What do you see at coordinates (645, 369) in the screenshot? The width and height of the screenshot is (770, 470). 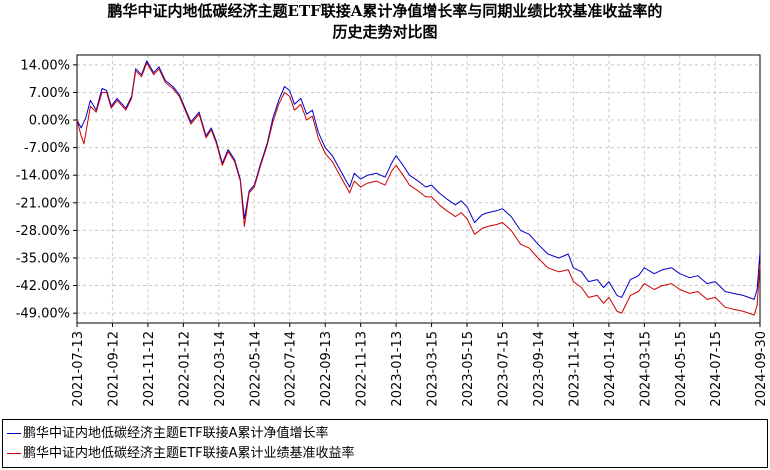 I see `x-tick-label: 2024-03-15` at bounding box center [645, 369].